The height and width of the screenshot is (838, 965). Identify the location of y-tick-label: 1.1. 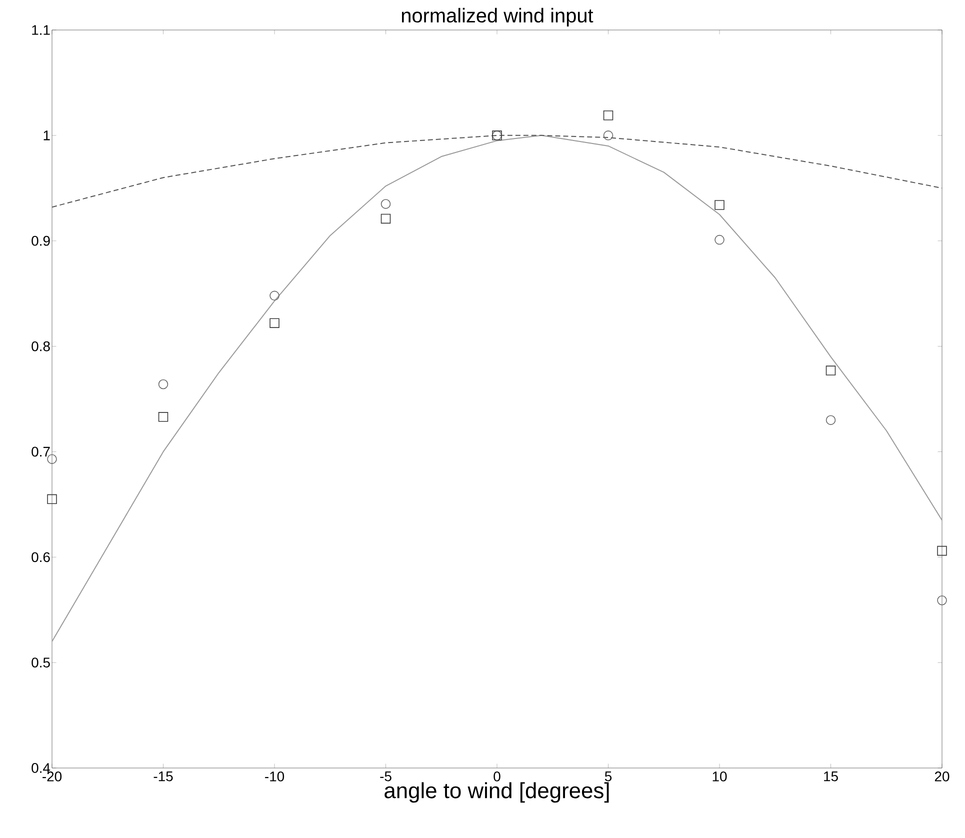
(41, 30).